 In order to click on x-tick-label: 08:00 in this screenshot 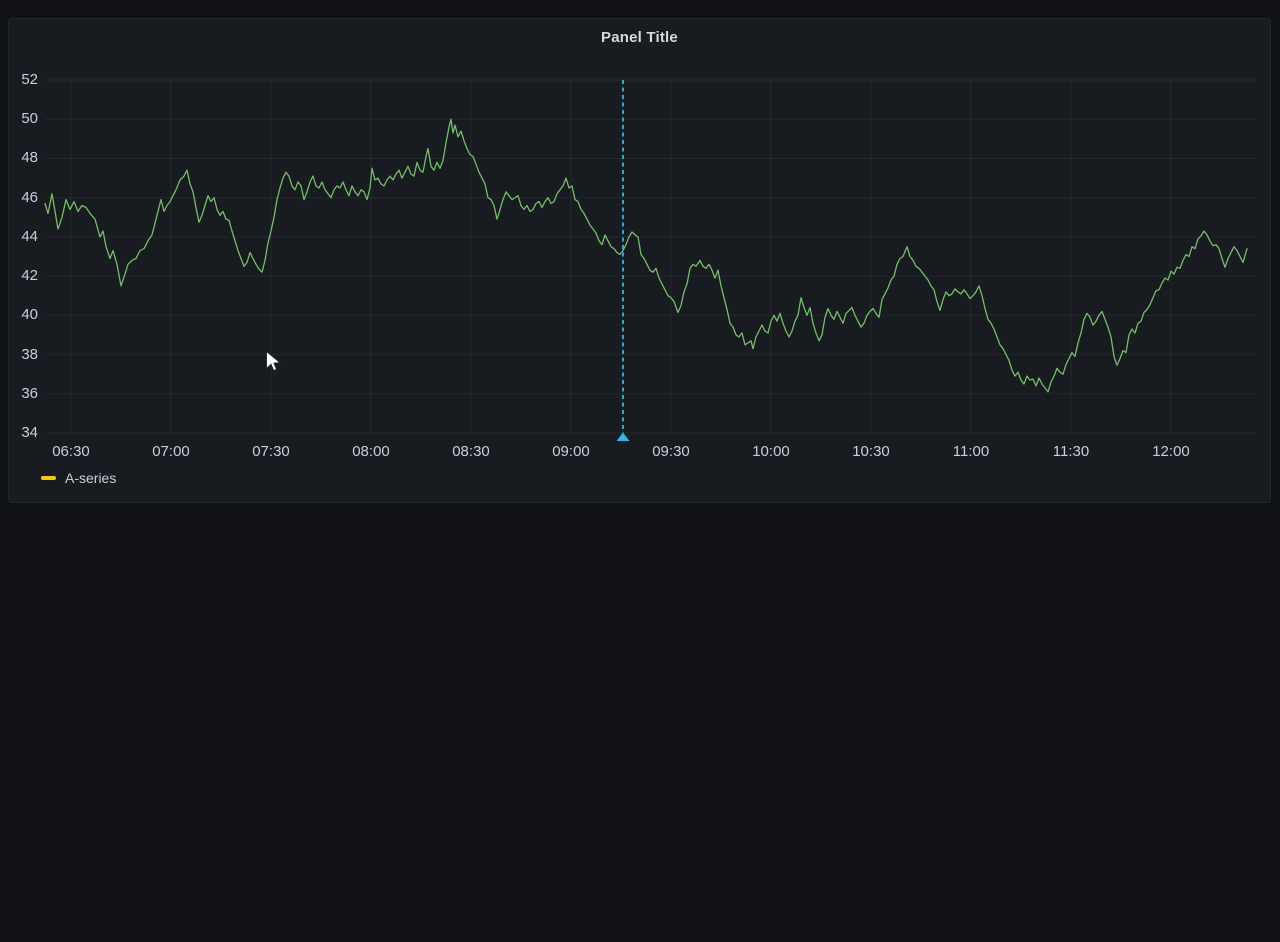, I will do `click(371, 451)`.